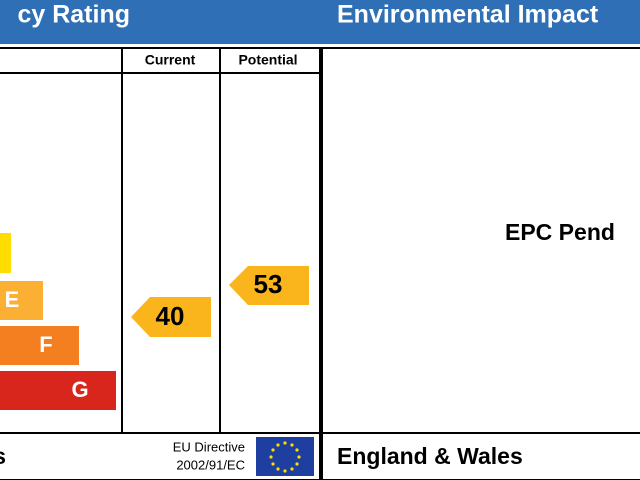  I want to click on potential-header: Potential, so click(267, 60).